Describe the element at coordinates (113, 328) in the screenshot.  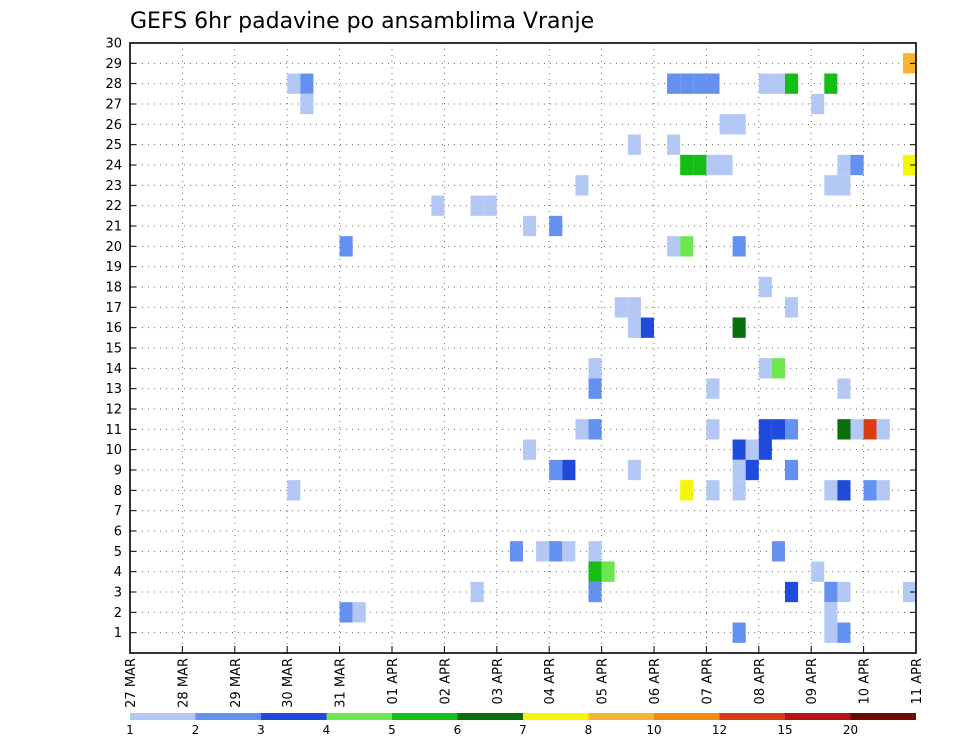
I see `y-tick-label: 16` at that location.